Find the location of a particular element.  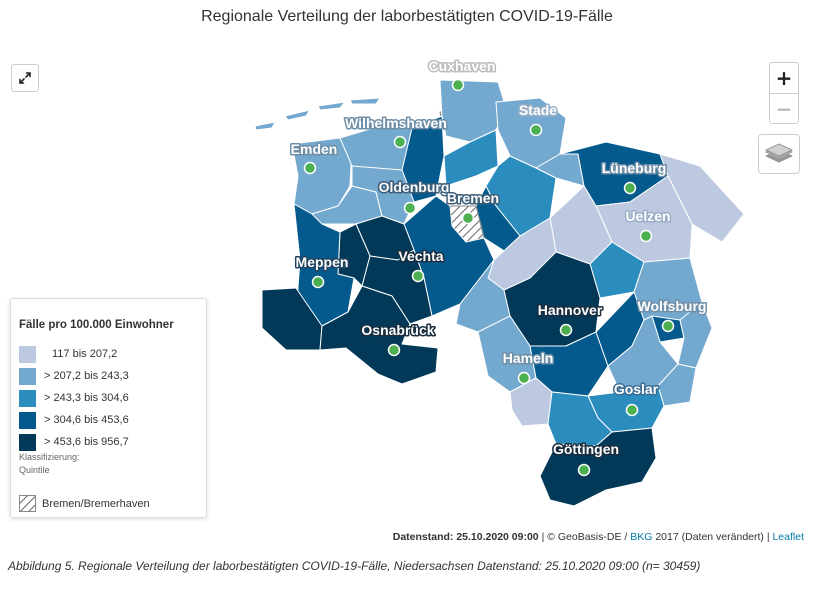

zoom-out-button: − is located at coordinates (784, 108).